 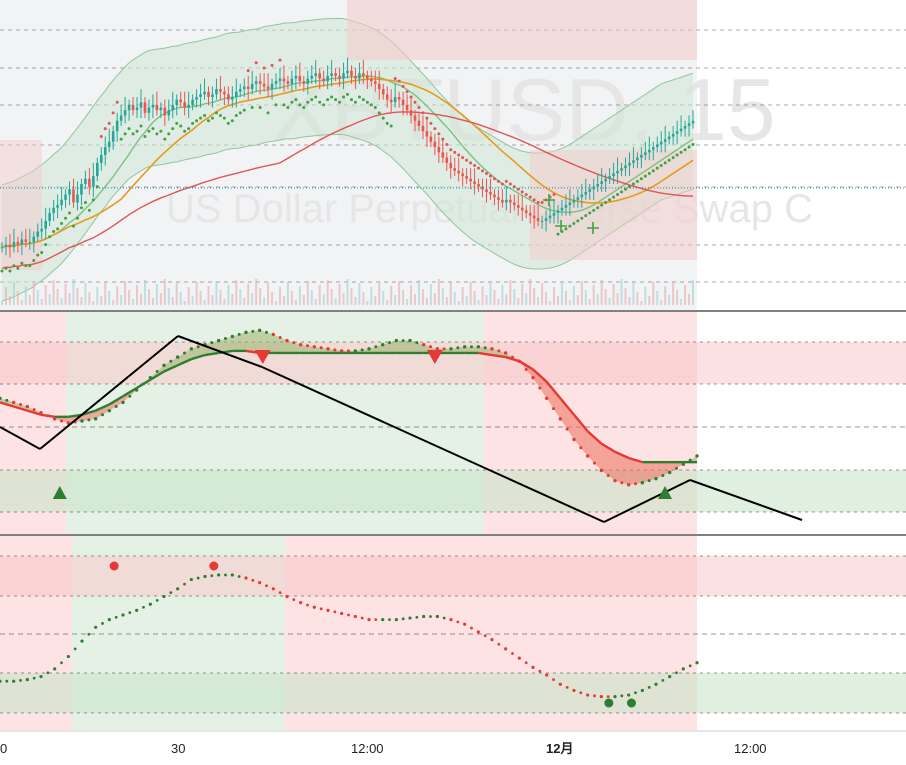 I want to click on time-axis: 0 30 12:00 12月 12:00, so click(x=383, y=748).